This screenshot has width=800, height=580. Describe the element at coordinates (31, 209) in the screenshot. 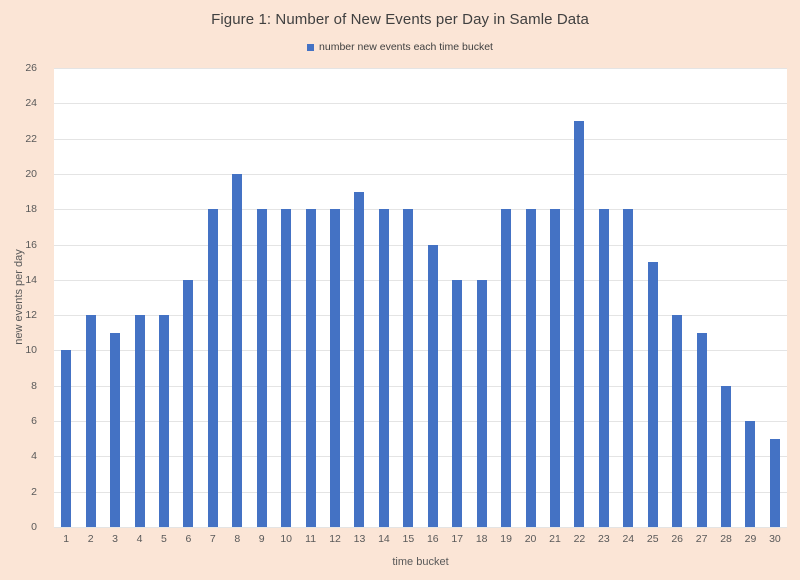

I see `y-axis-tick-label: 18` at that location.